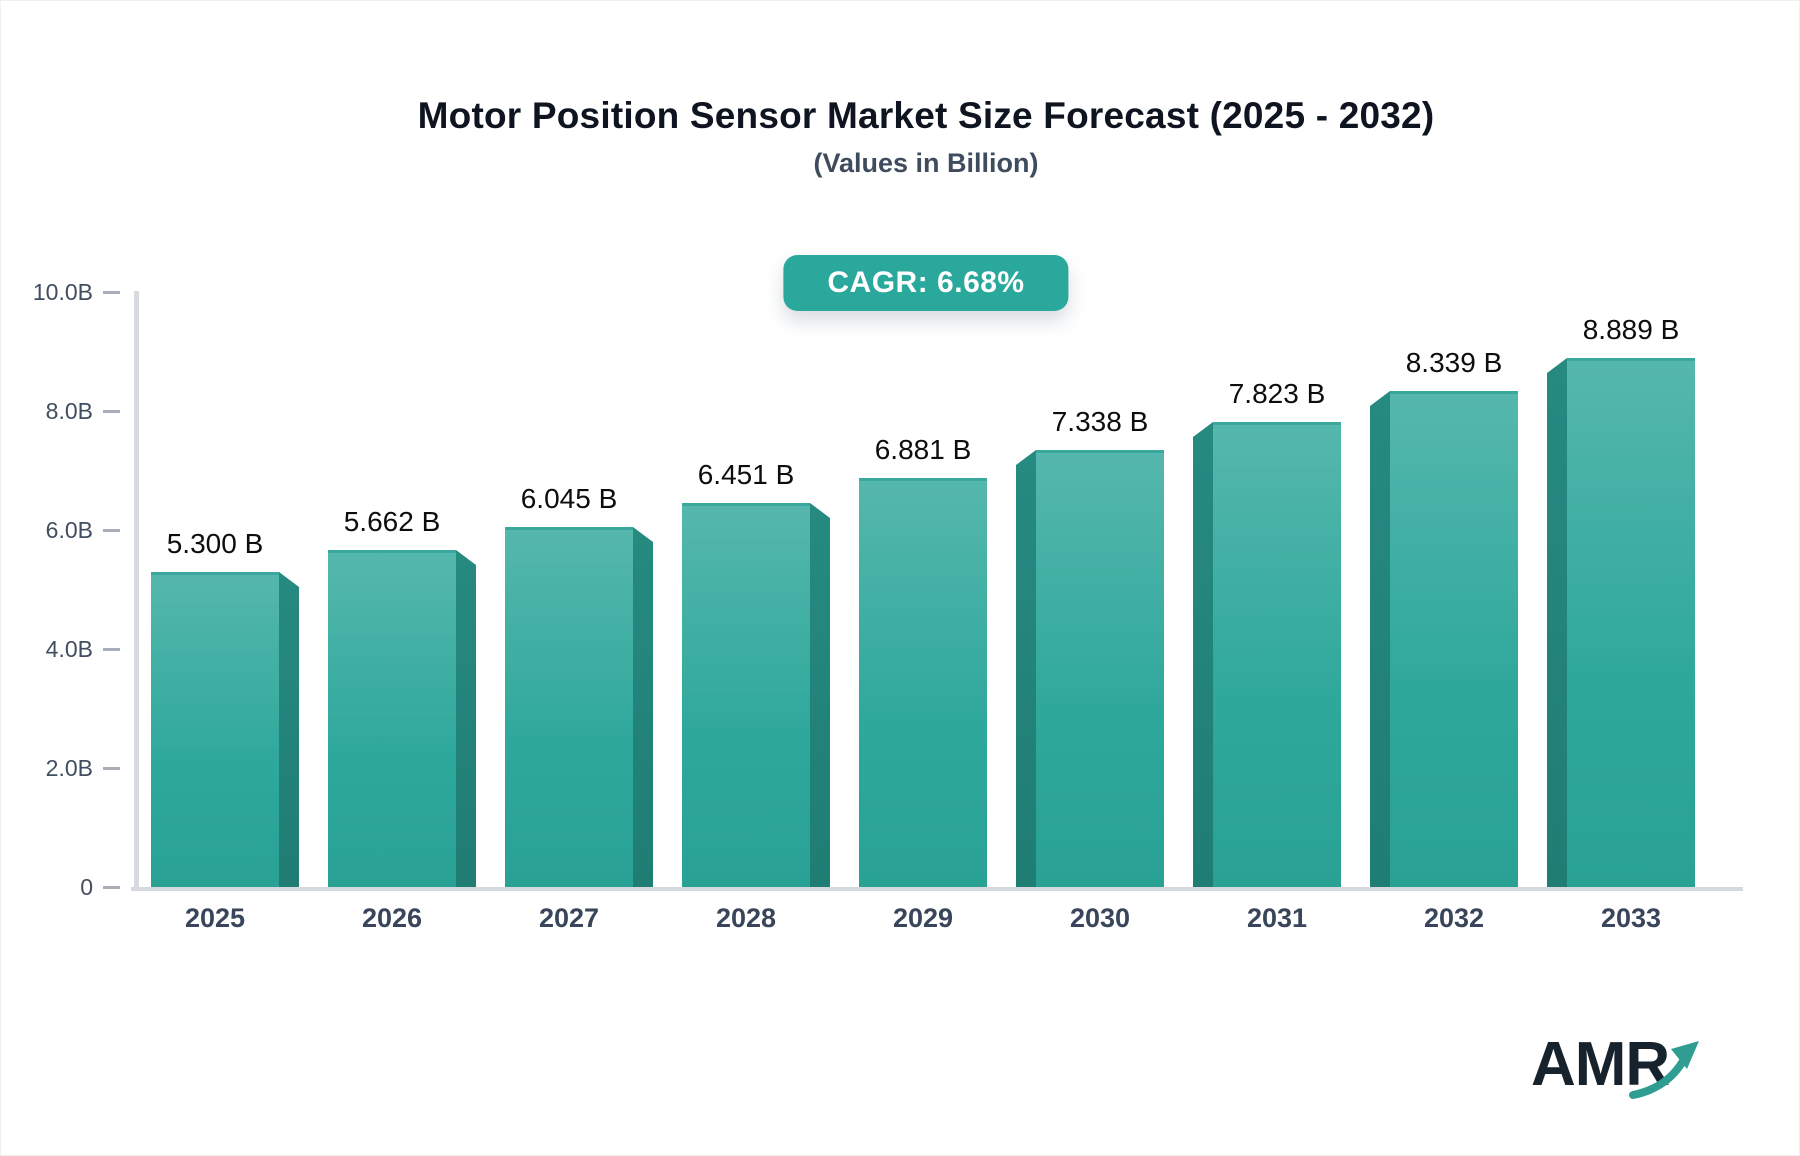  I want to click on x-tick-label: 2027, so click(569, 918).